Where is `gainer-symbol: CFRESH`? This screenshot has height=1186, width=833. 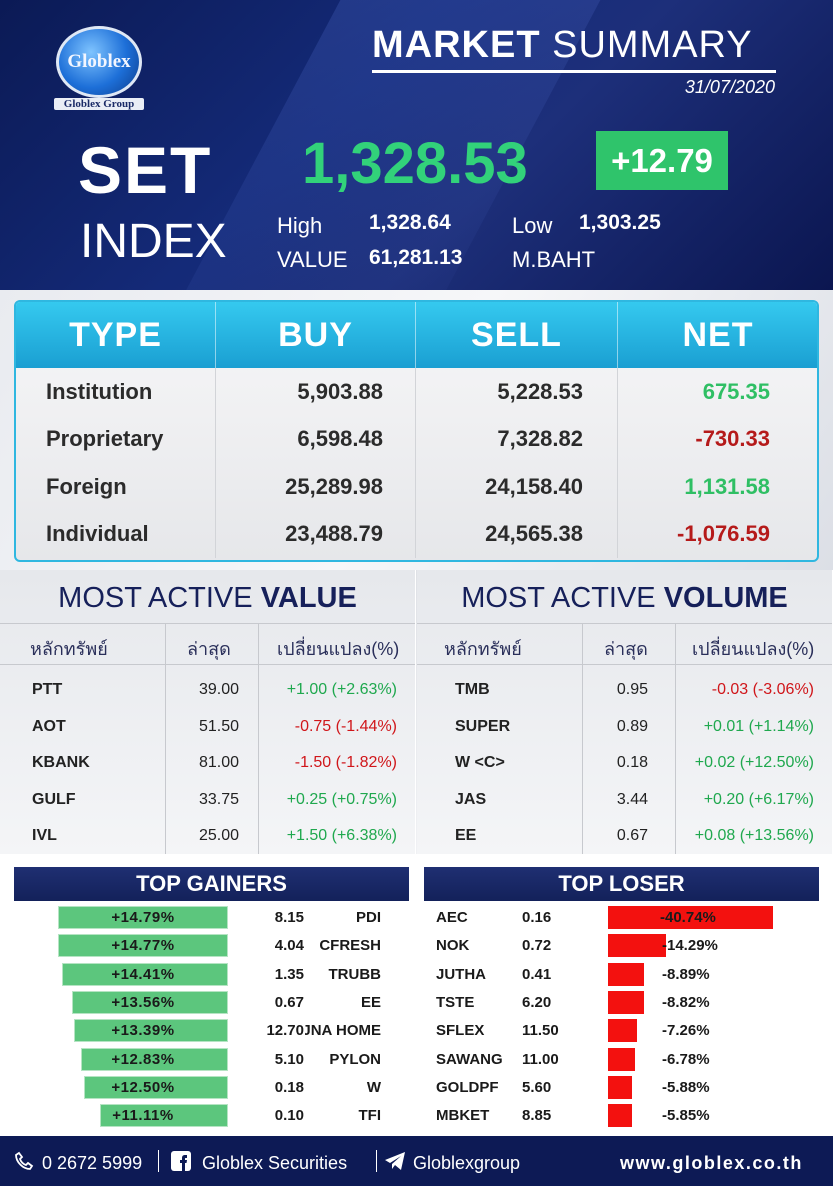
gainer-symbol: CFRESH is located at coordinates (350, 946).